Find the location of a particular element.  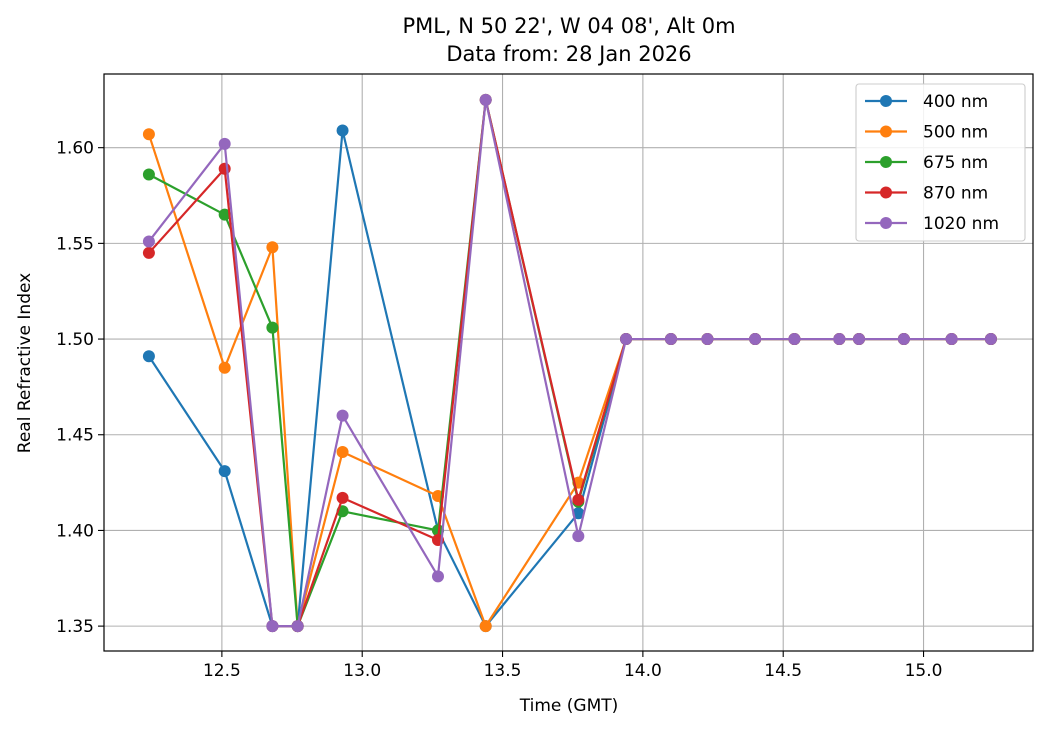

y-tick-label: 1.55 is located at coordinates (75, 244).